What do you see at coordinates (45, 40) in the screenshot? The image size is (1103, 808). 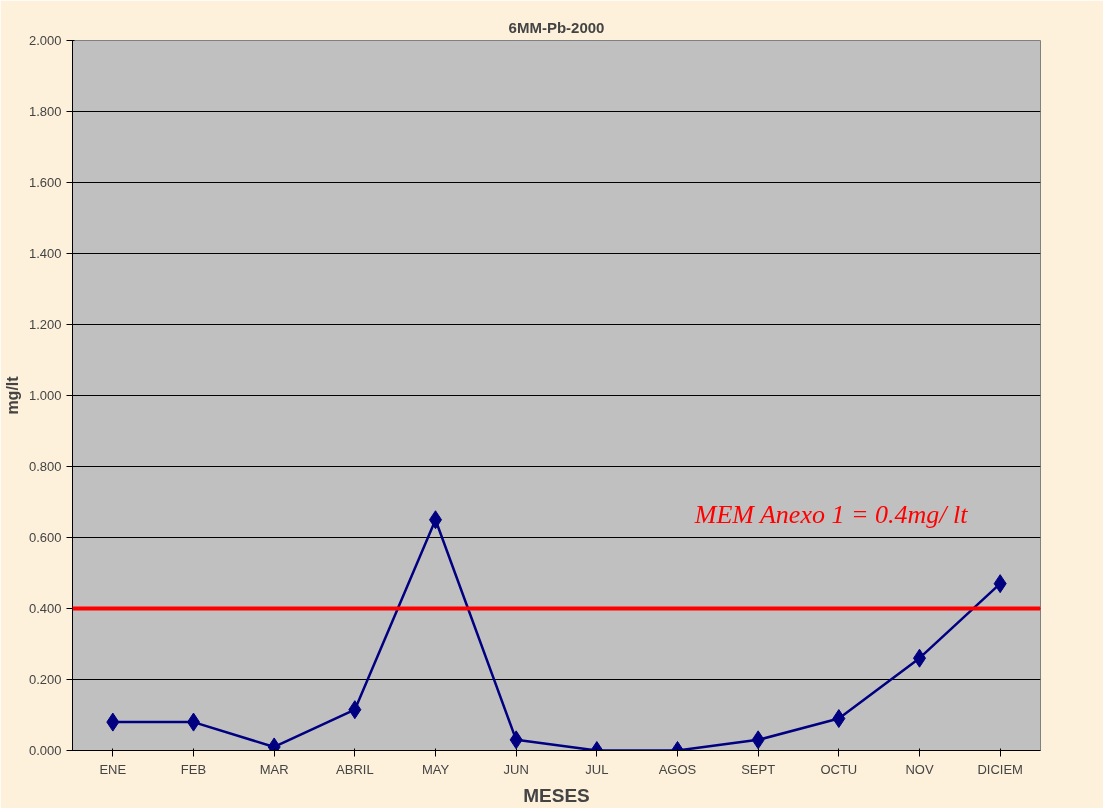 I see `y-tick-label: 2.000` at bounding box center [45, 40].